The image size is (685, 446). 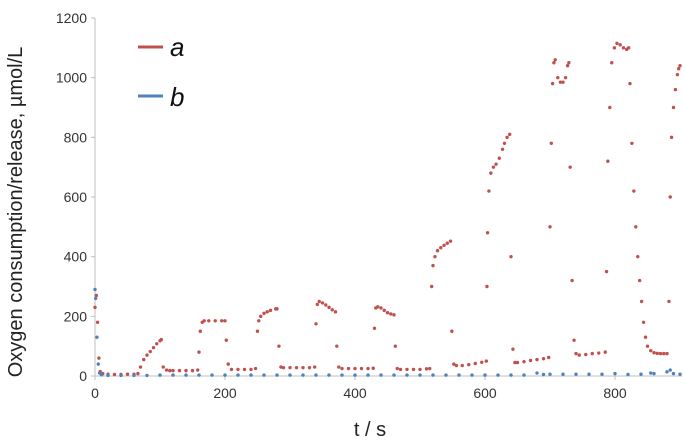 I want to click on x-tick-label: 0, so click(x=95, y=393).